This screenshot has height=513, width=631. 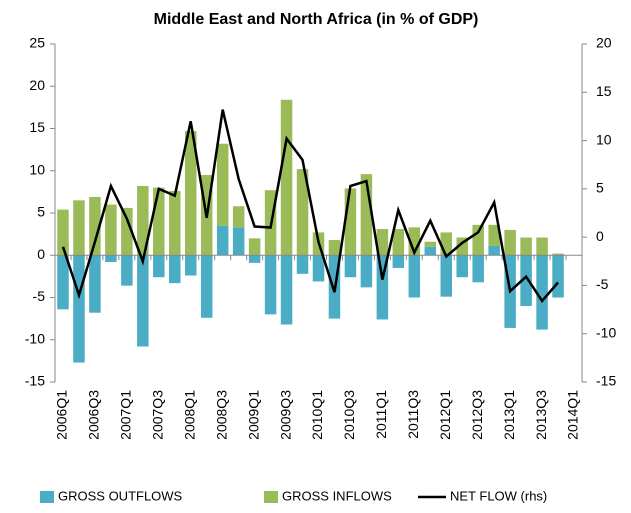 I want to click on x-tick-label: 2011Q1, so click(x=381, y=414).